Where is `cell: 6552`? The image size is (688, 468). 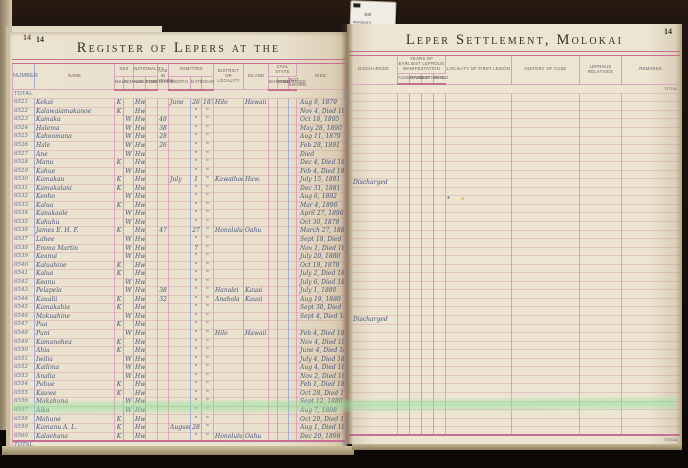
cell: 6552 is located at coordinates (23, 368).